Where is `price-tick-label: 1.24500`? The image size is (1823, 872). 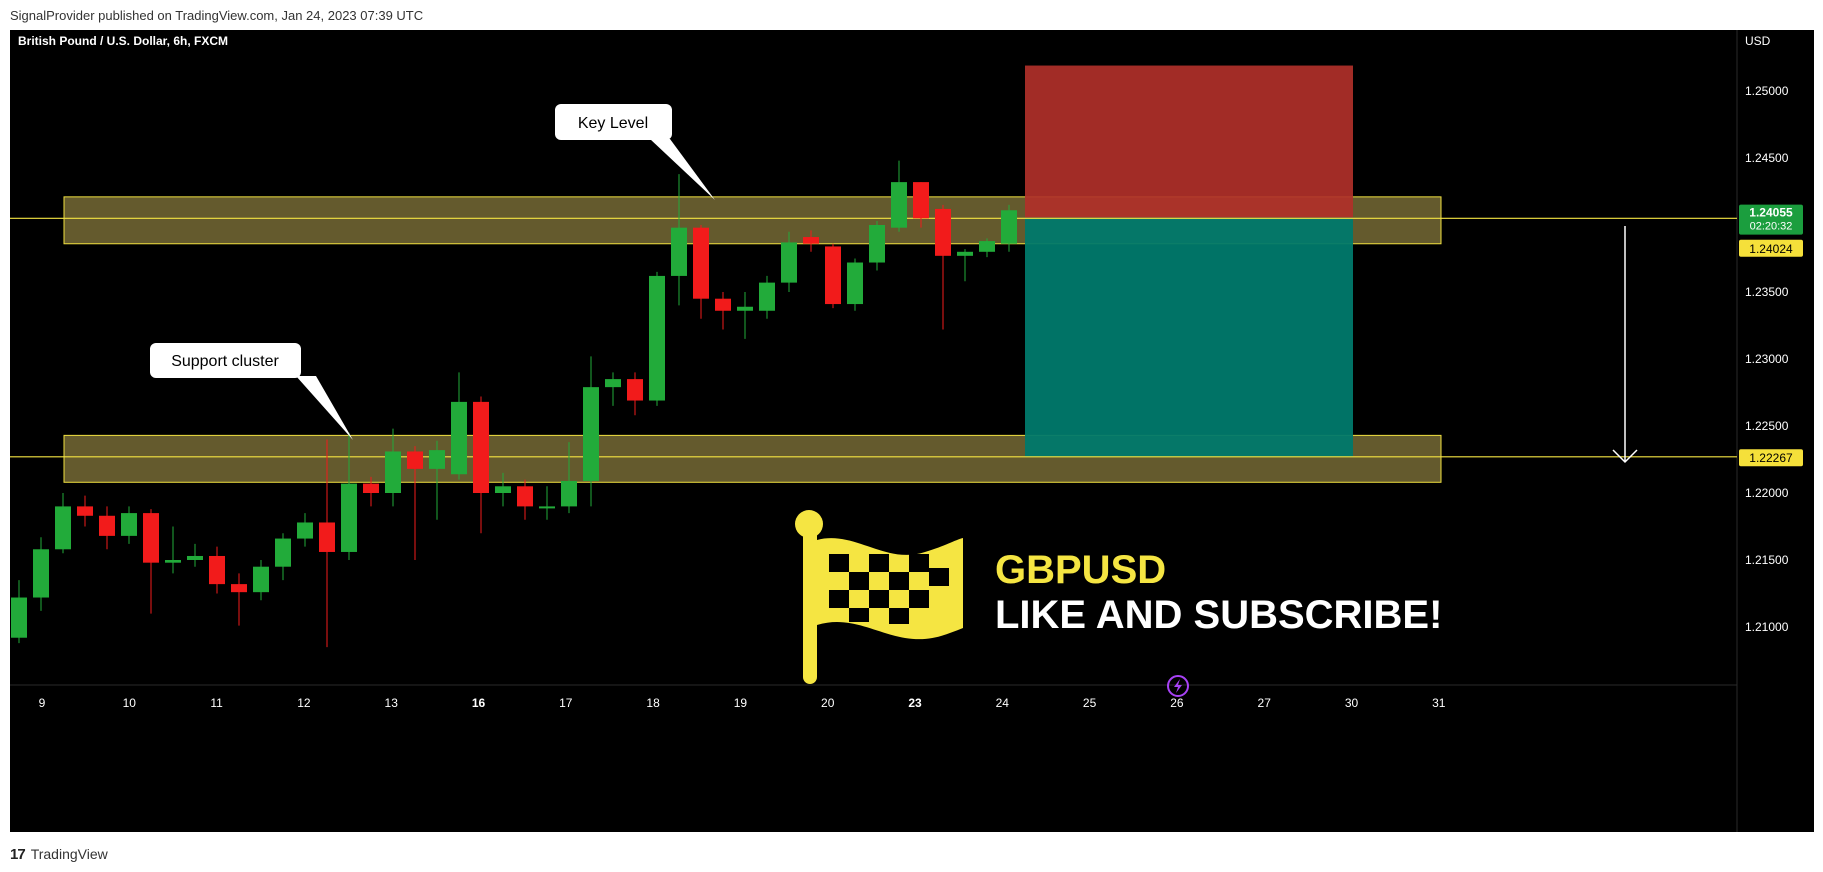
price-tick-label: 1.24500 is located at coordinates (1767, 158).